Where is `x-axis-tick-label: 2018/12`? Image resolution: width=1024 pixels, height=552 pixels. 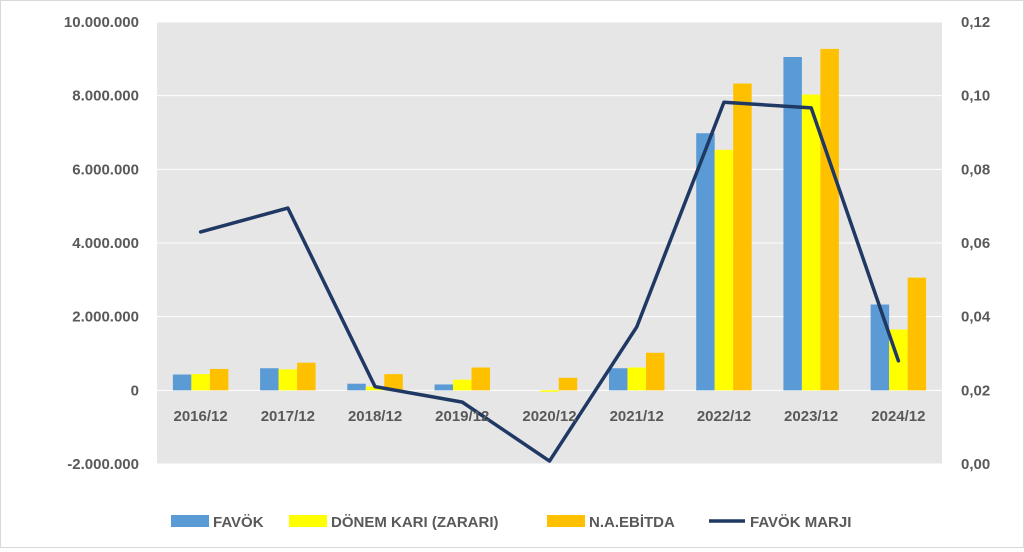 x-axis-tick-label: 2018/12 is located at coordinates (375, 416).